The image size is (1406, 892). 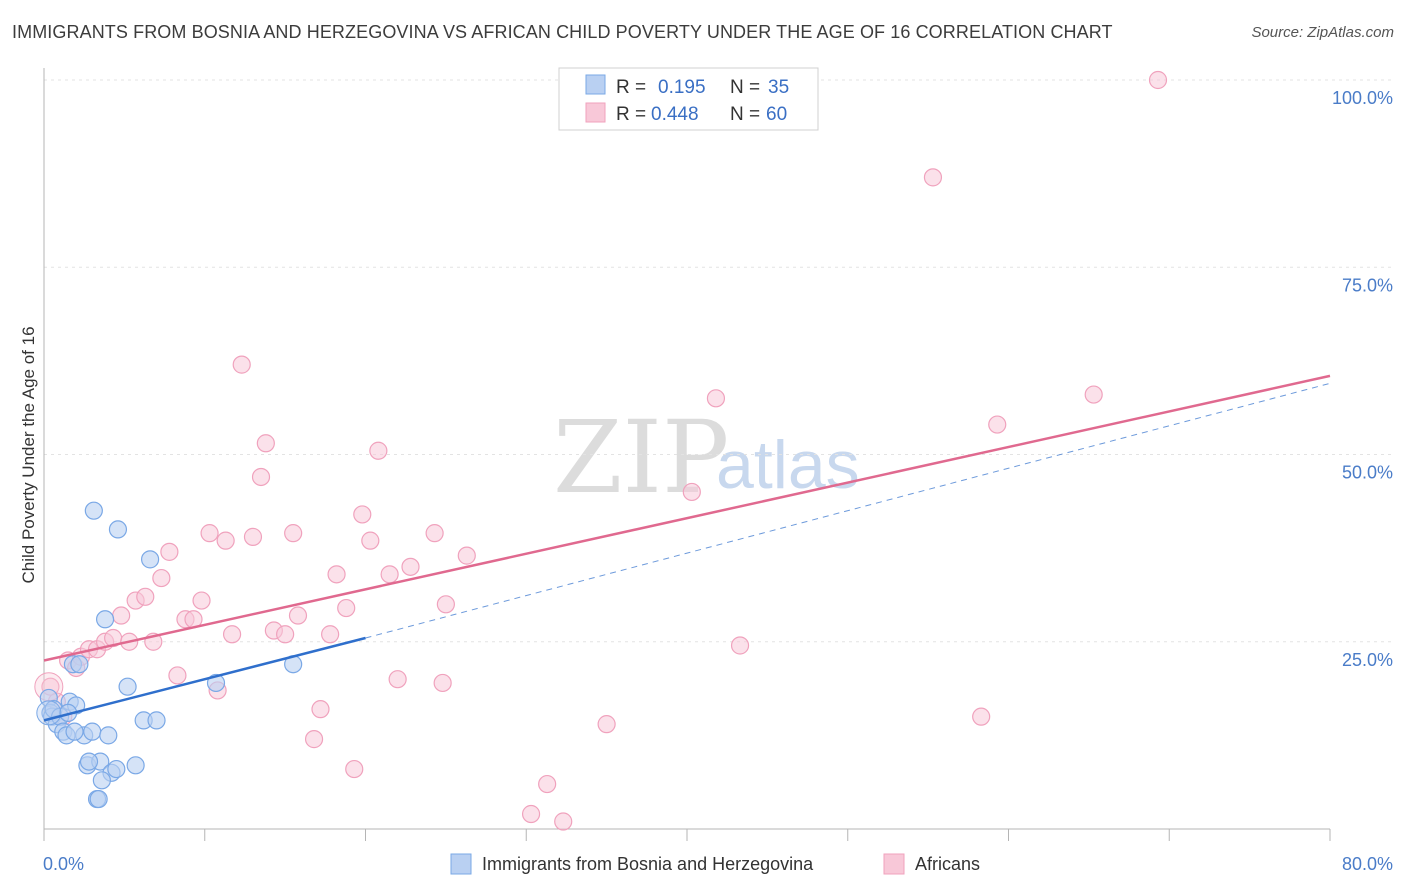 What do you see at coordinates (894, 864) in the screenshot?
I see `series-swatch-africans` at bounding box center [894, 864].